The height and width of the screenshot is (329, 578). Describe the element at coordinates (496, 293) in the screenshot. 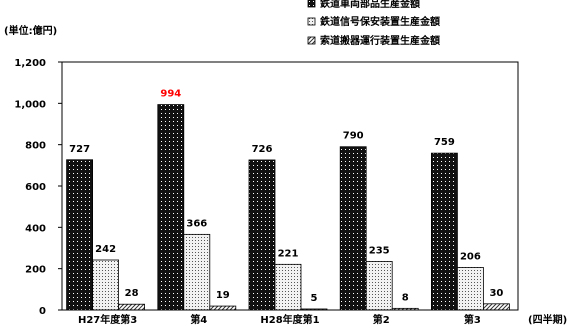

I see `data-label: 30` at that location.